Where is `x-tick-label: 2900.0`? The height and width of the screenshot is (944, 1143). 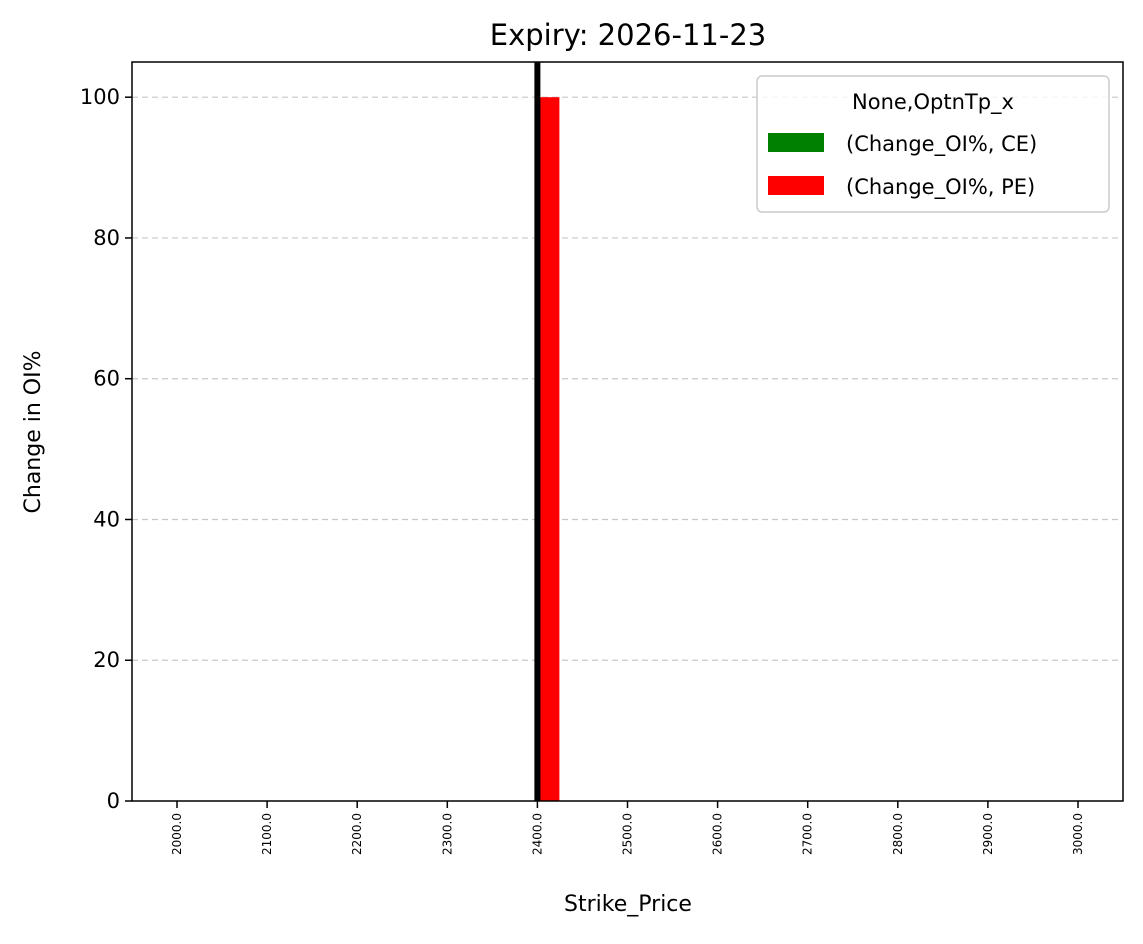 x-tick-label: 2900.0 is located at coordinates (988, 834).